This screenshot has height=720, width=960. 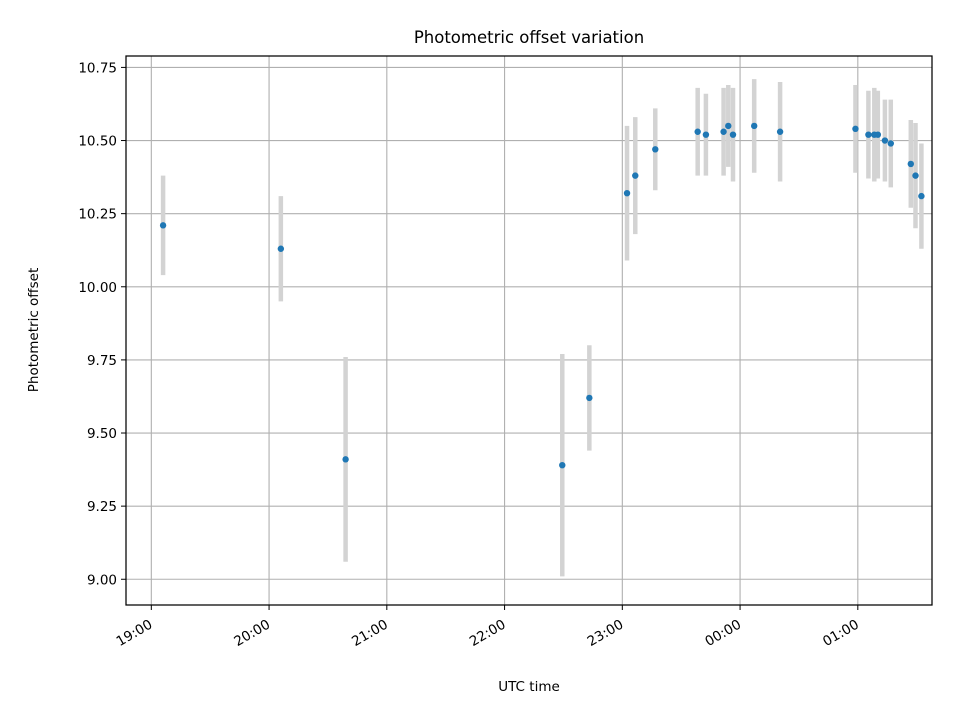 I want to click on y-tick-label: 9.75, so click(x=102, y=361).